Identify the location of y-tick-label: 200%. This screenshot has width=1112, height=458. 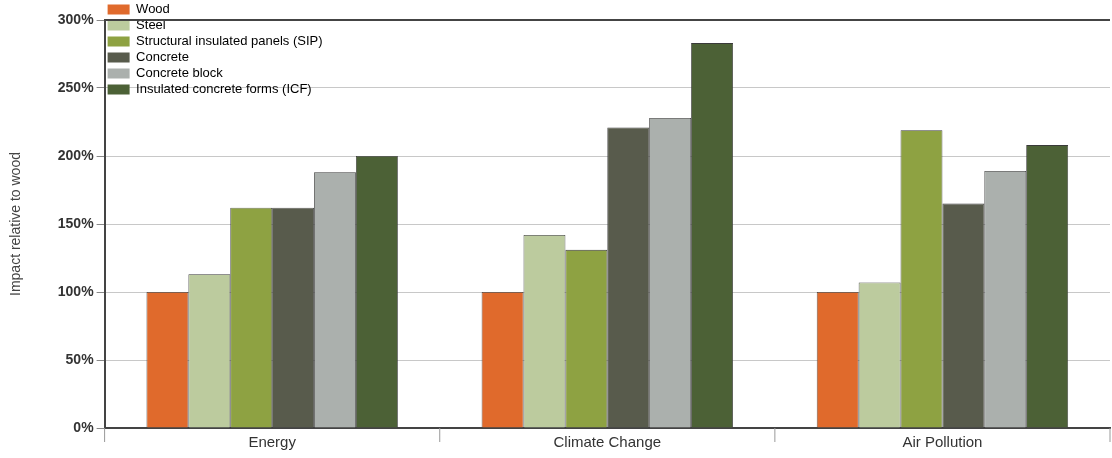
(76, 154).